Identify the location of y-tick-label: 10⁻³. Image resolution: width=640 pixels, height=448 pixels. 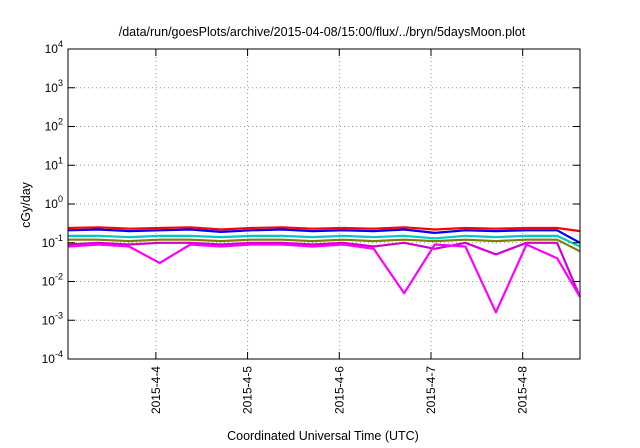
(52, 318).